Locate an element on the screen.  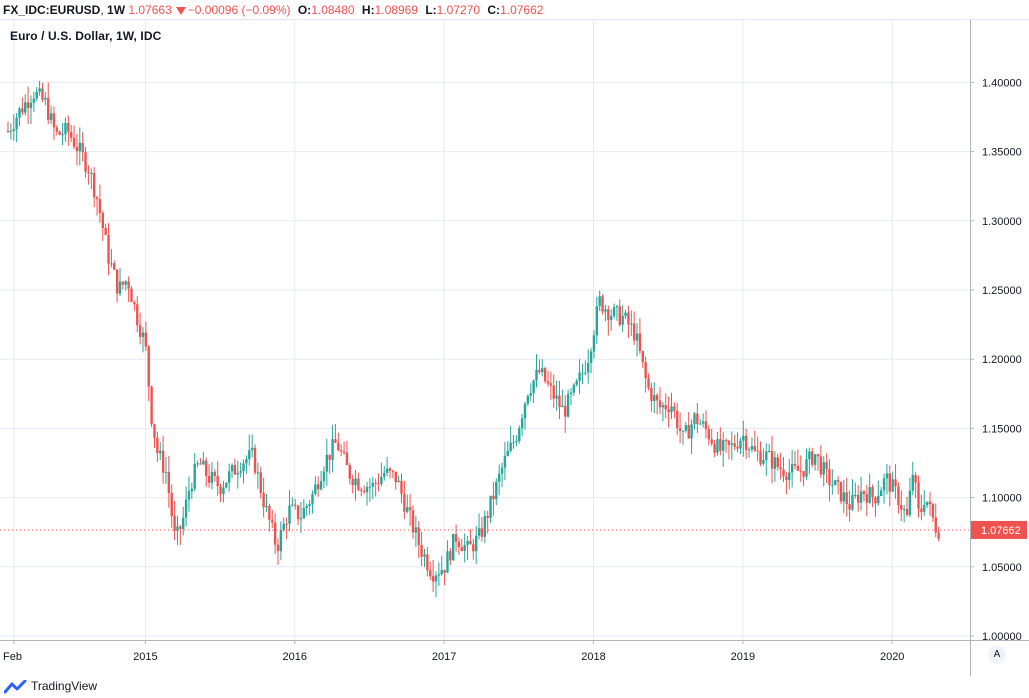
time-tick-label: 2017 is located at coordinates (444, 657).